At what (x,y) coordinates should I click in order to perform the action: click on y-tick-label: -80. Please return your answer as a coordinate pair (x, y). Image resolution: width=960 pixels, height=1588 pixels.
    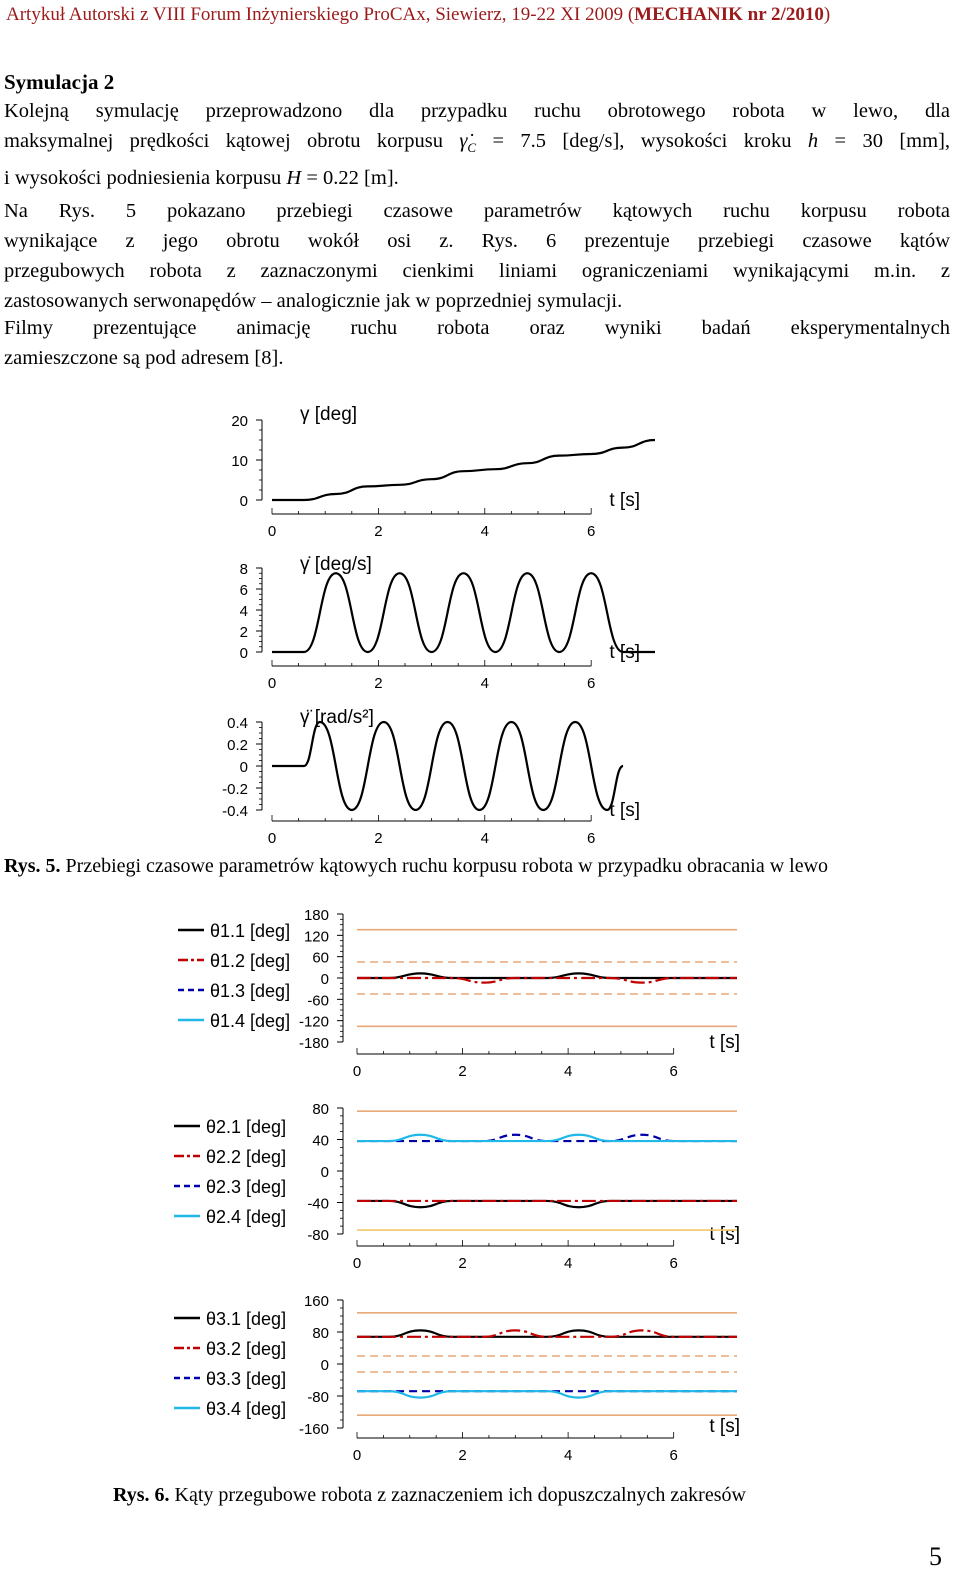
    Looking at the image, I should click on (318, 1235).